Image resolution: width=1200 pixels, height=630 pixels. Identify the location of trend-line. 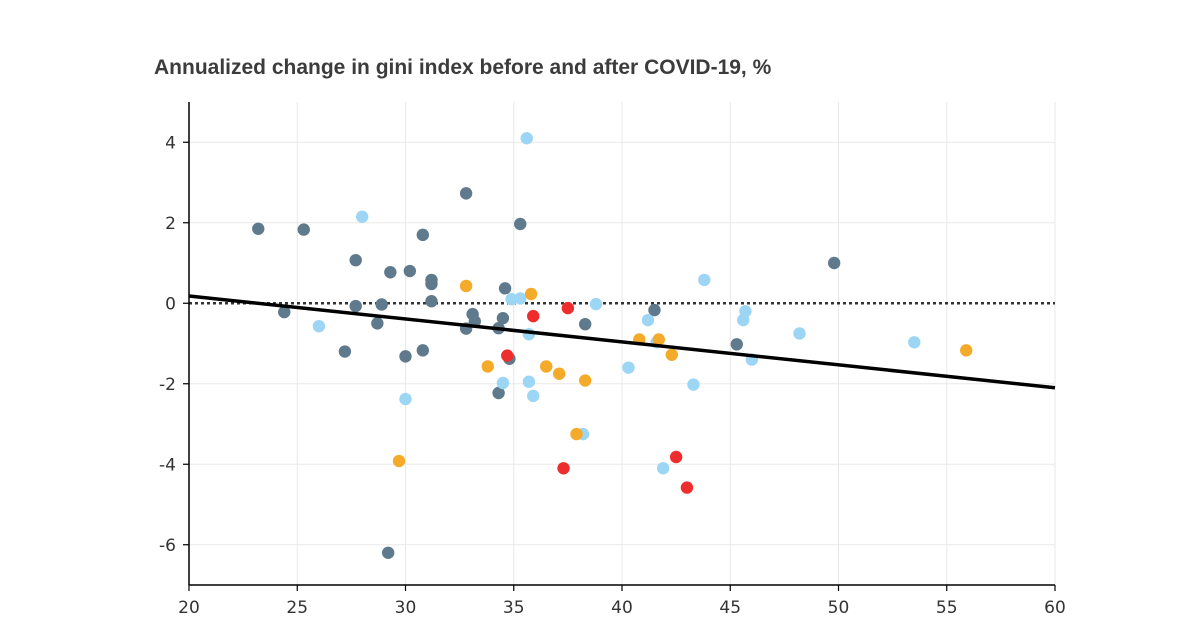
(622, 342).